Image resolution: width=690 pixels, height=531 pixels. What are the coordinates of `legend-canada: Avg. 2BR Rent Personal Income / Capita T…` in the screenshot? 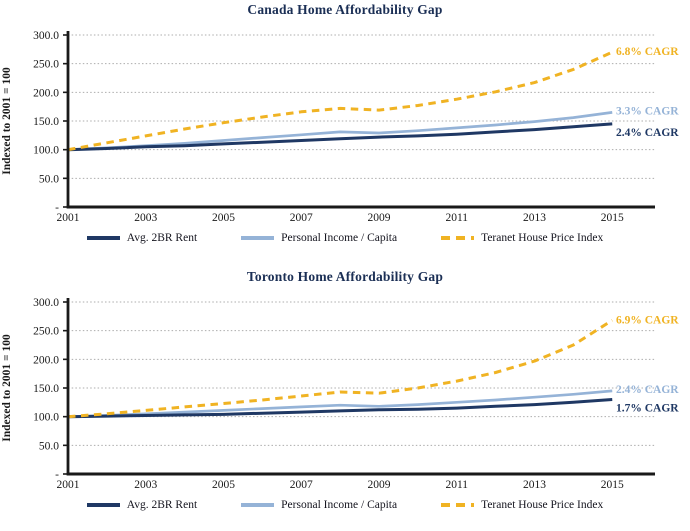 It's located at (345, 238).